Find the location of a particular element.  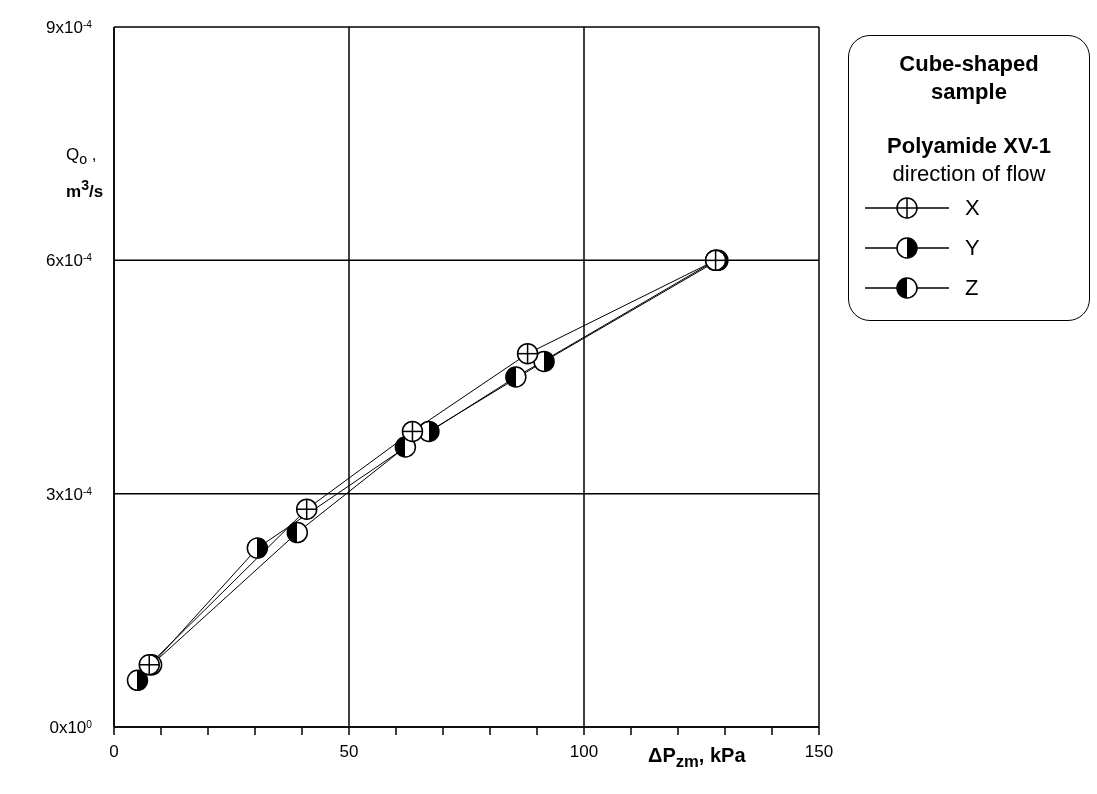

legend-label: X is located at coordinates (972, 208).